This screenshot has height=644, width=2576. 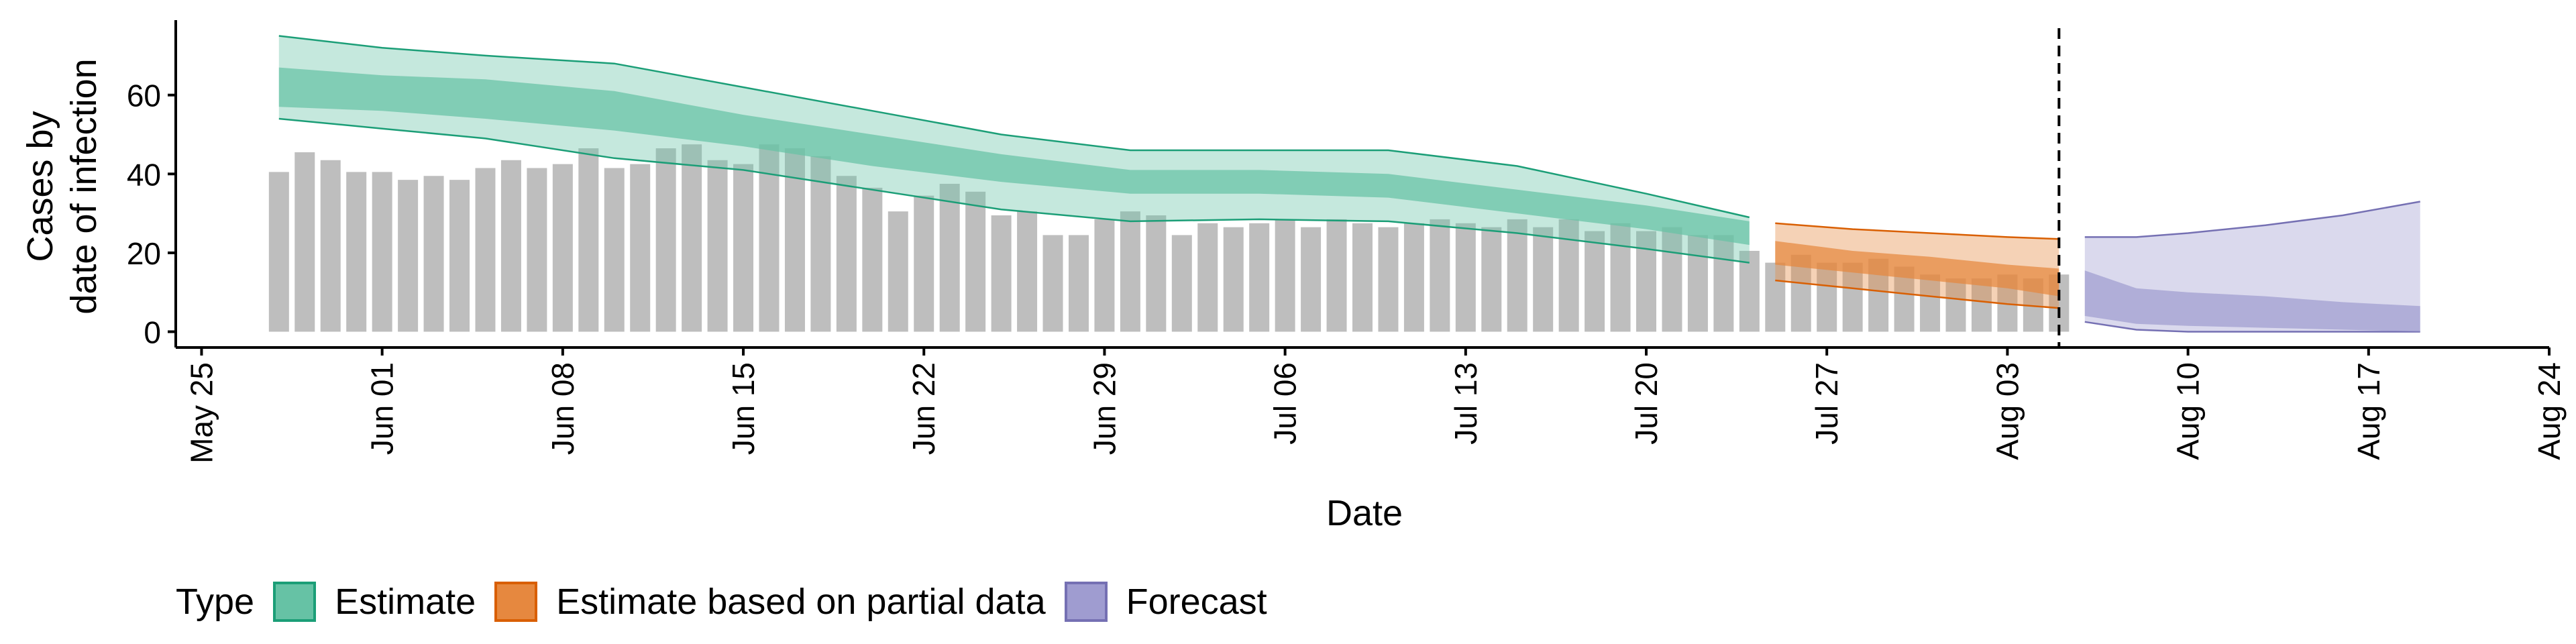 What do you see at coordinates (562, 408) in the screenshot?
I see `x-tick-label: Jun 08` at bounding box center [562, 408].